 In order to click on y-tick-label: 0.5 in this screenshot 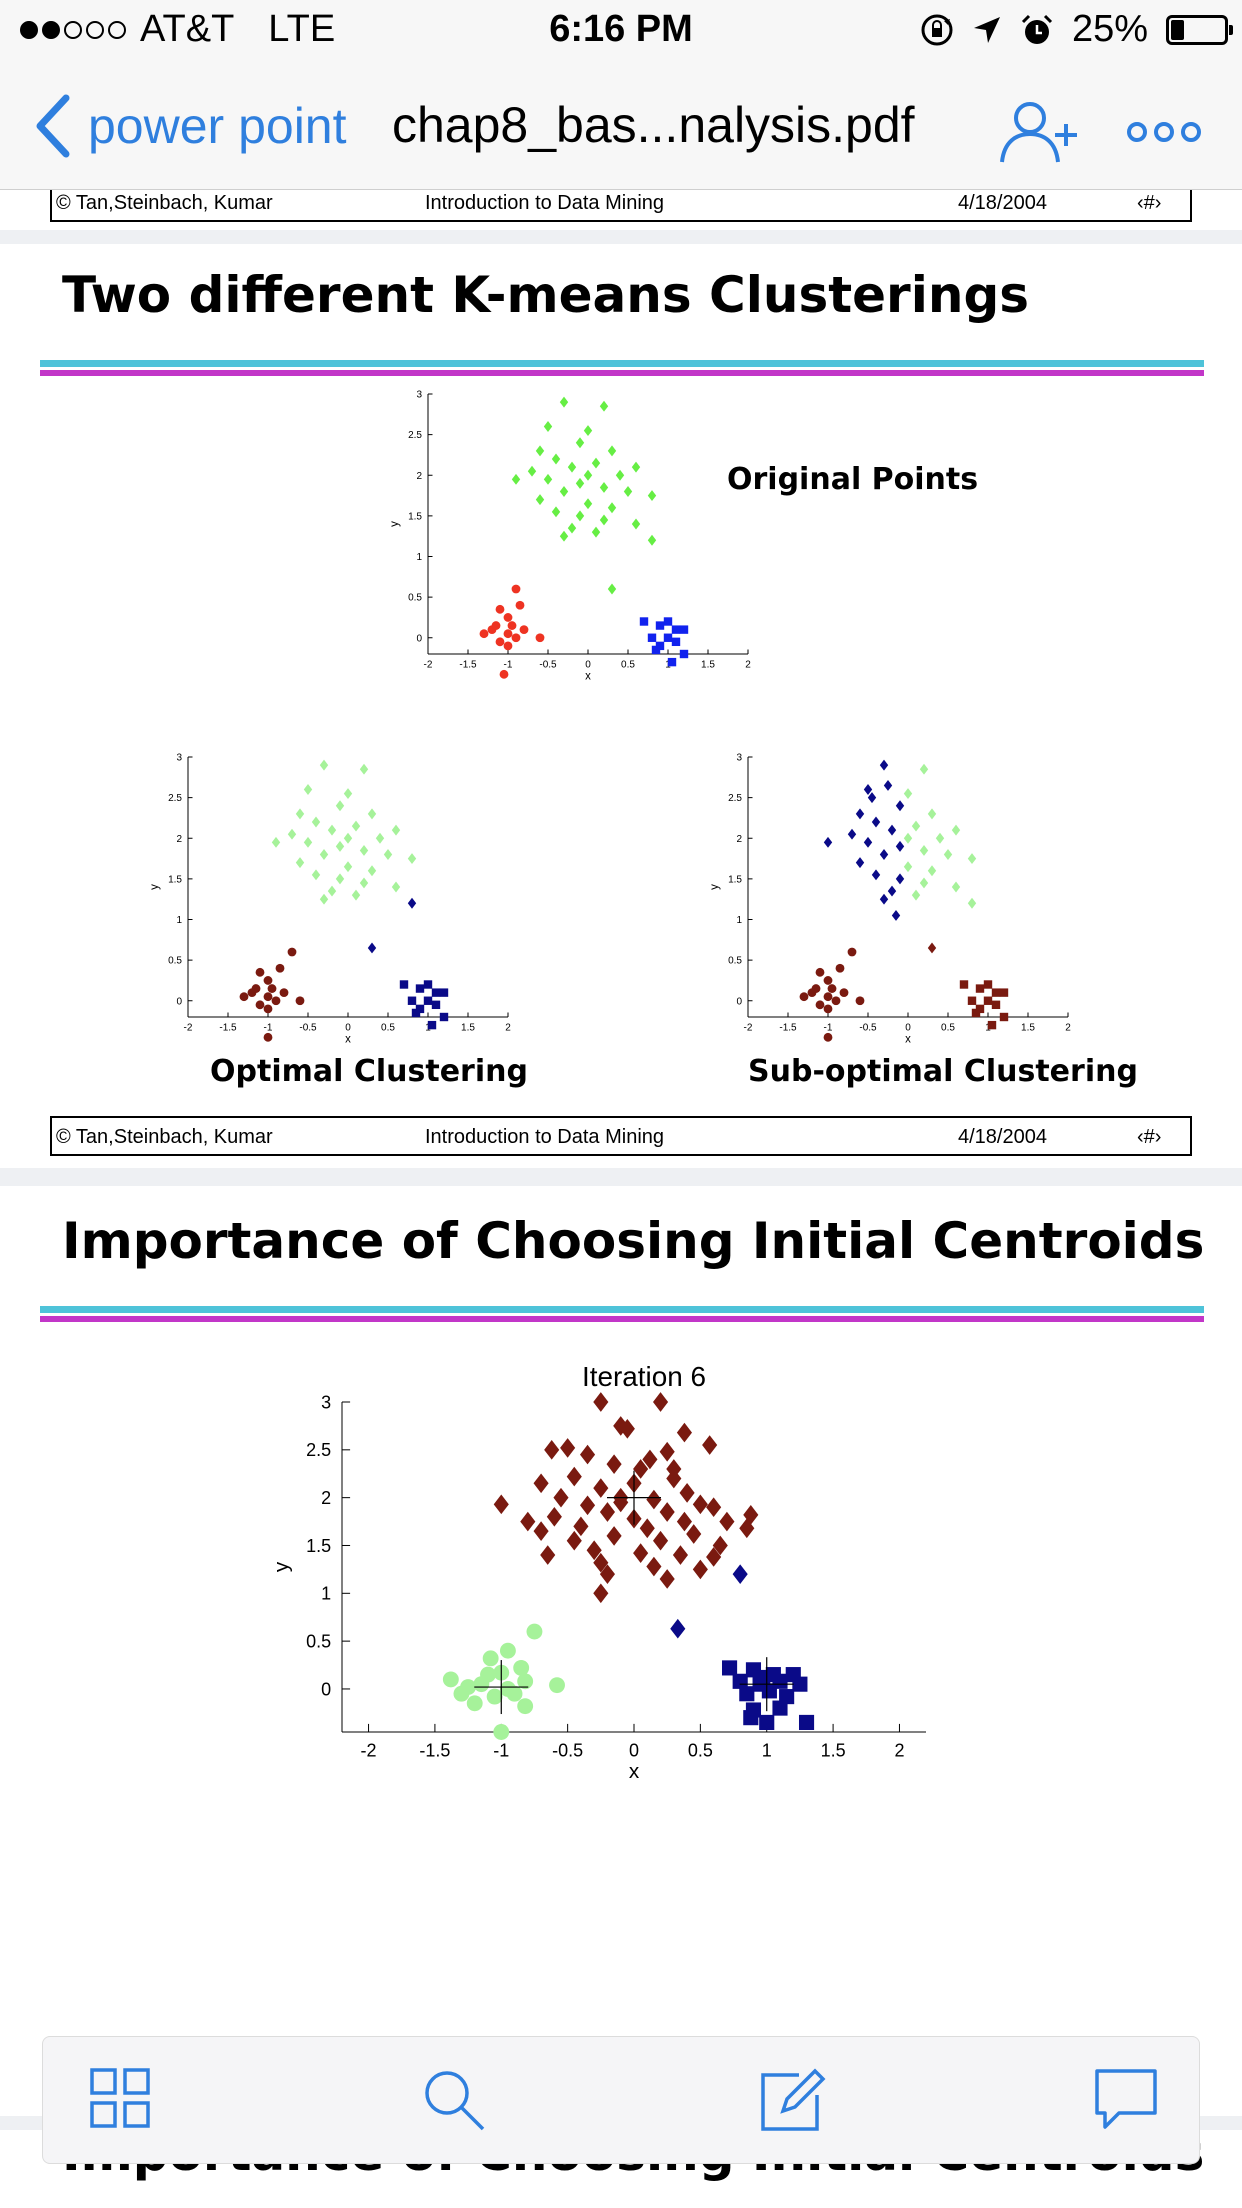, I will do `click(175, 961)`.